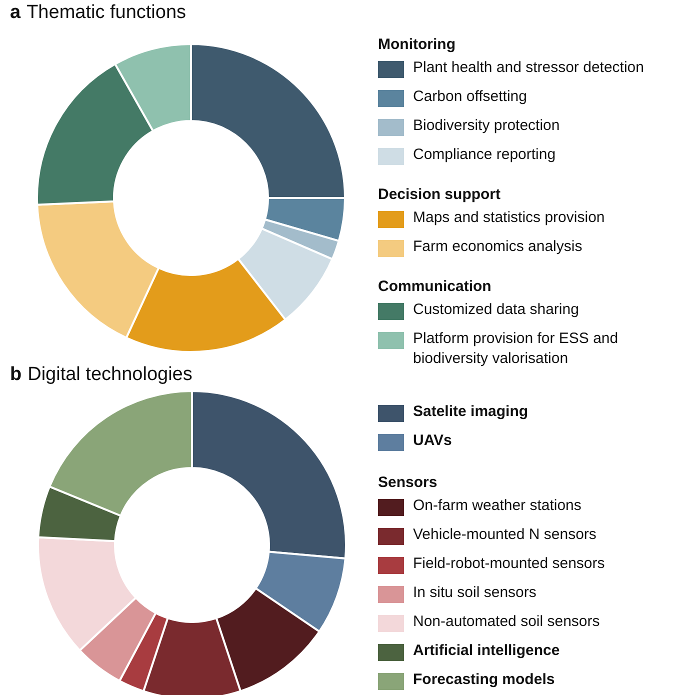 The width and height of the screenshot is (680, 695). Describe the element at coordinates (432, 441) in the screenshot. I see `legend-label: UAVs` at that location.